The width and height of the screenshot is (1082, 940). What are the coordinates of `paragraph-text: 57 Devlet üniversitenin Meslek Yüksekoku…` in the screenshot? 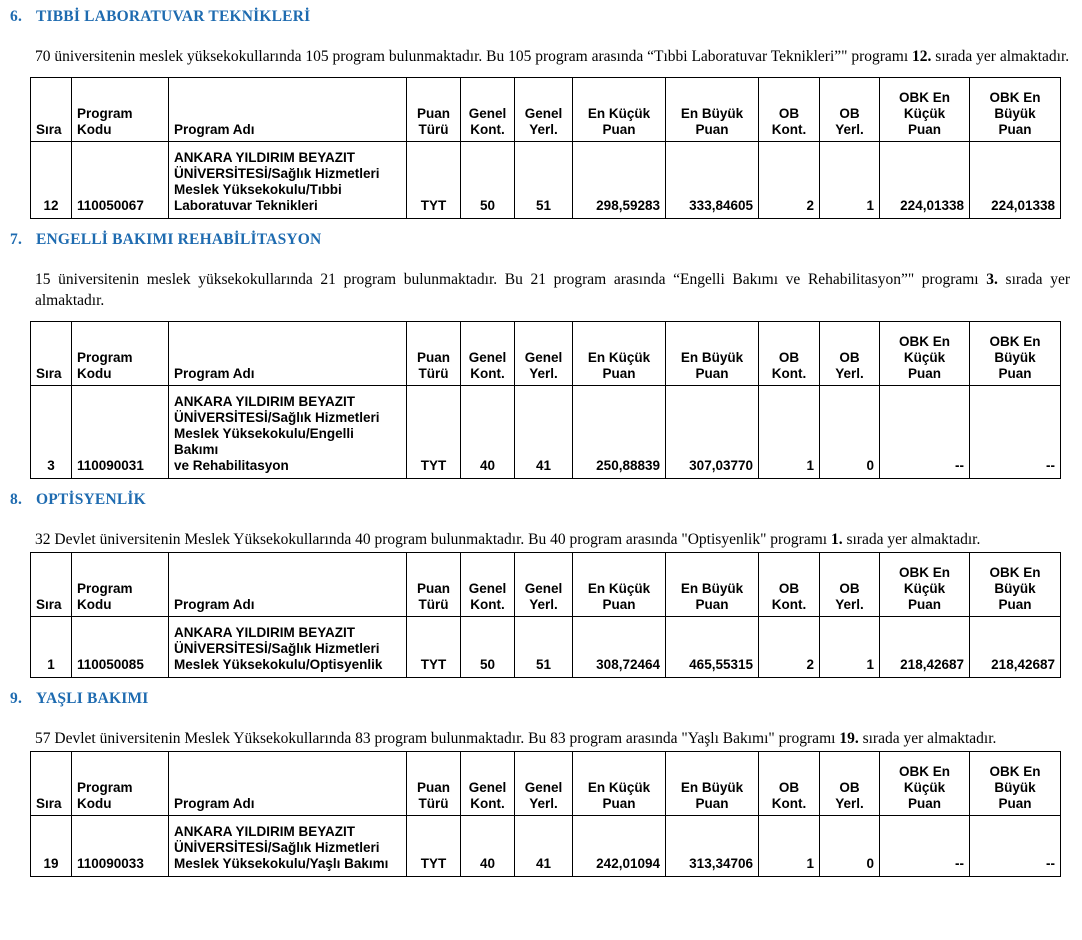 It's located at (437, 738).